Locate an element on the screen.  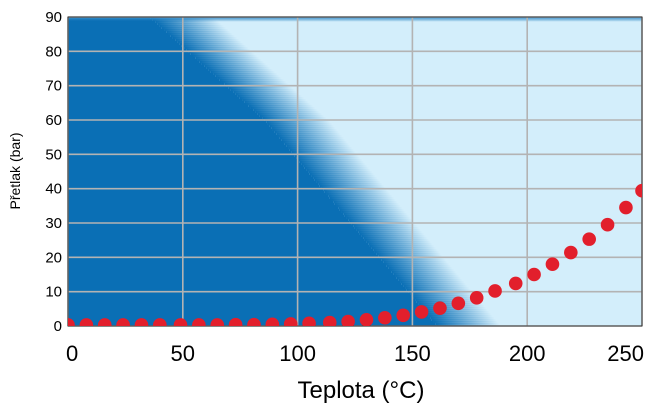
y-tick-label: 70 is located at coordinates (53, 86).